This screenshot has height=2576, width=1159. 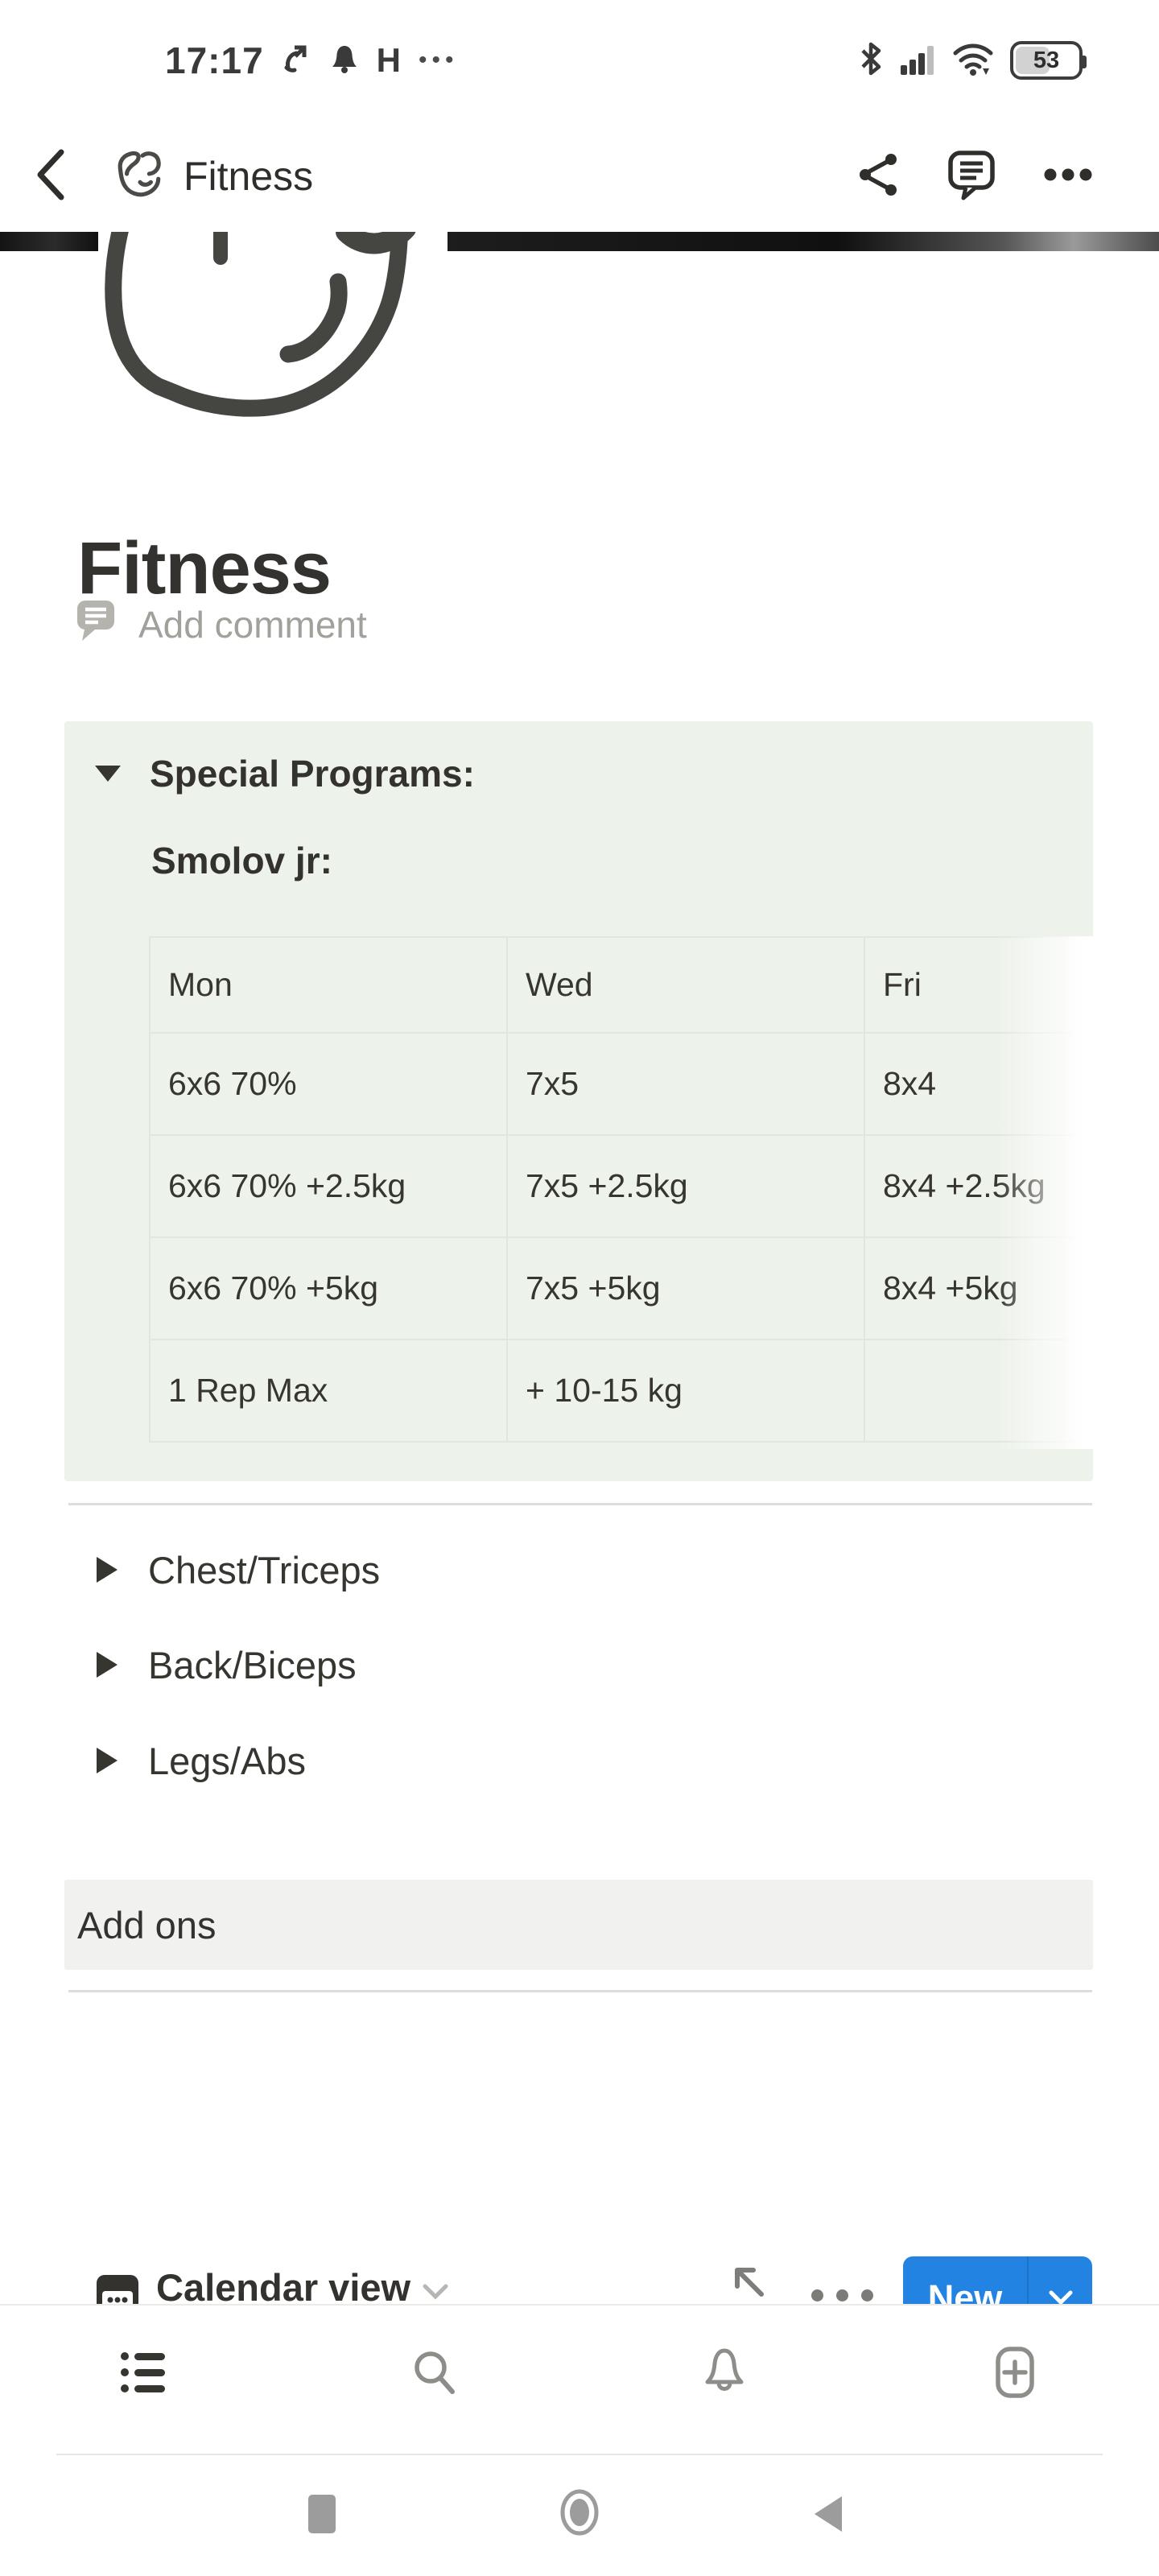 What do you see at coordinates (214, 60) in the screenshot?
I see `status-time: 17:17` at bounding box center [214, 60].